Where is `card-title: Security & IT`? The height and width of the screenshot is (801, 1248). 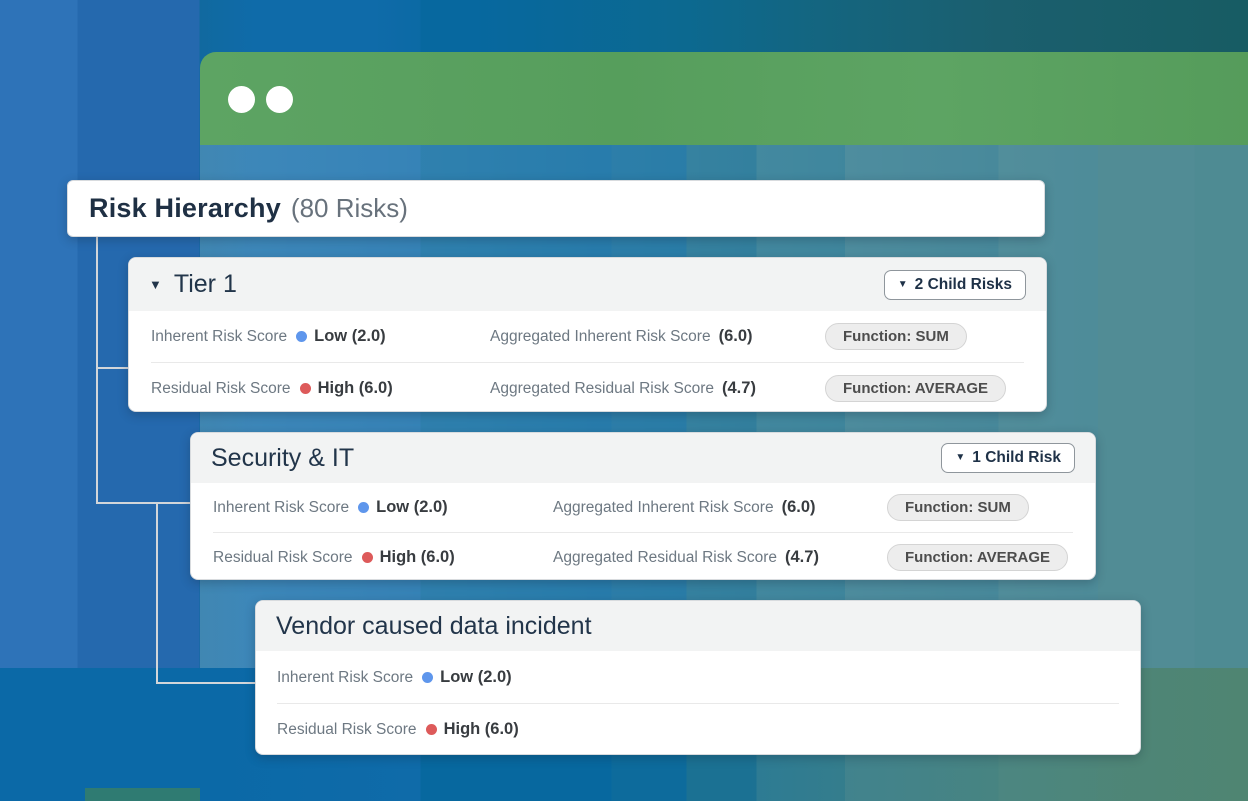 card-title: Security & IT is located at coordinates (283, 457).